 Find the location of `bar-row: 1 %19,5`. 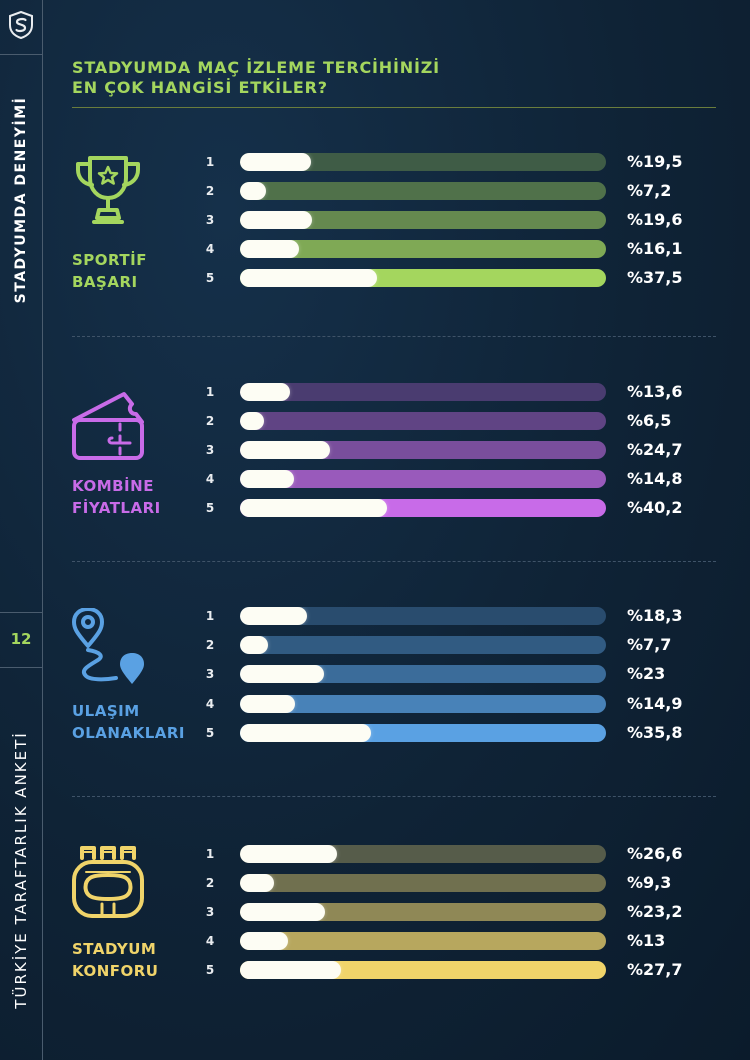

bar-row: 1 %19,5 is located at coordinates (375, 162).